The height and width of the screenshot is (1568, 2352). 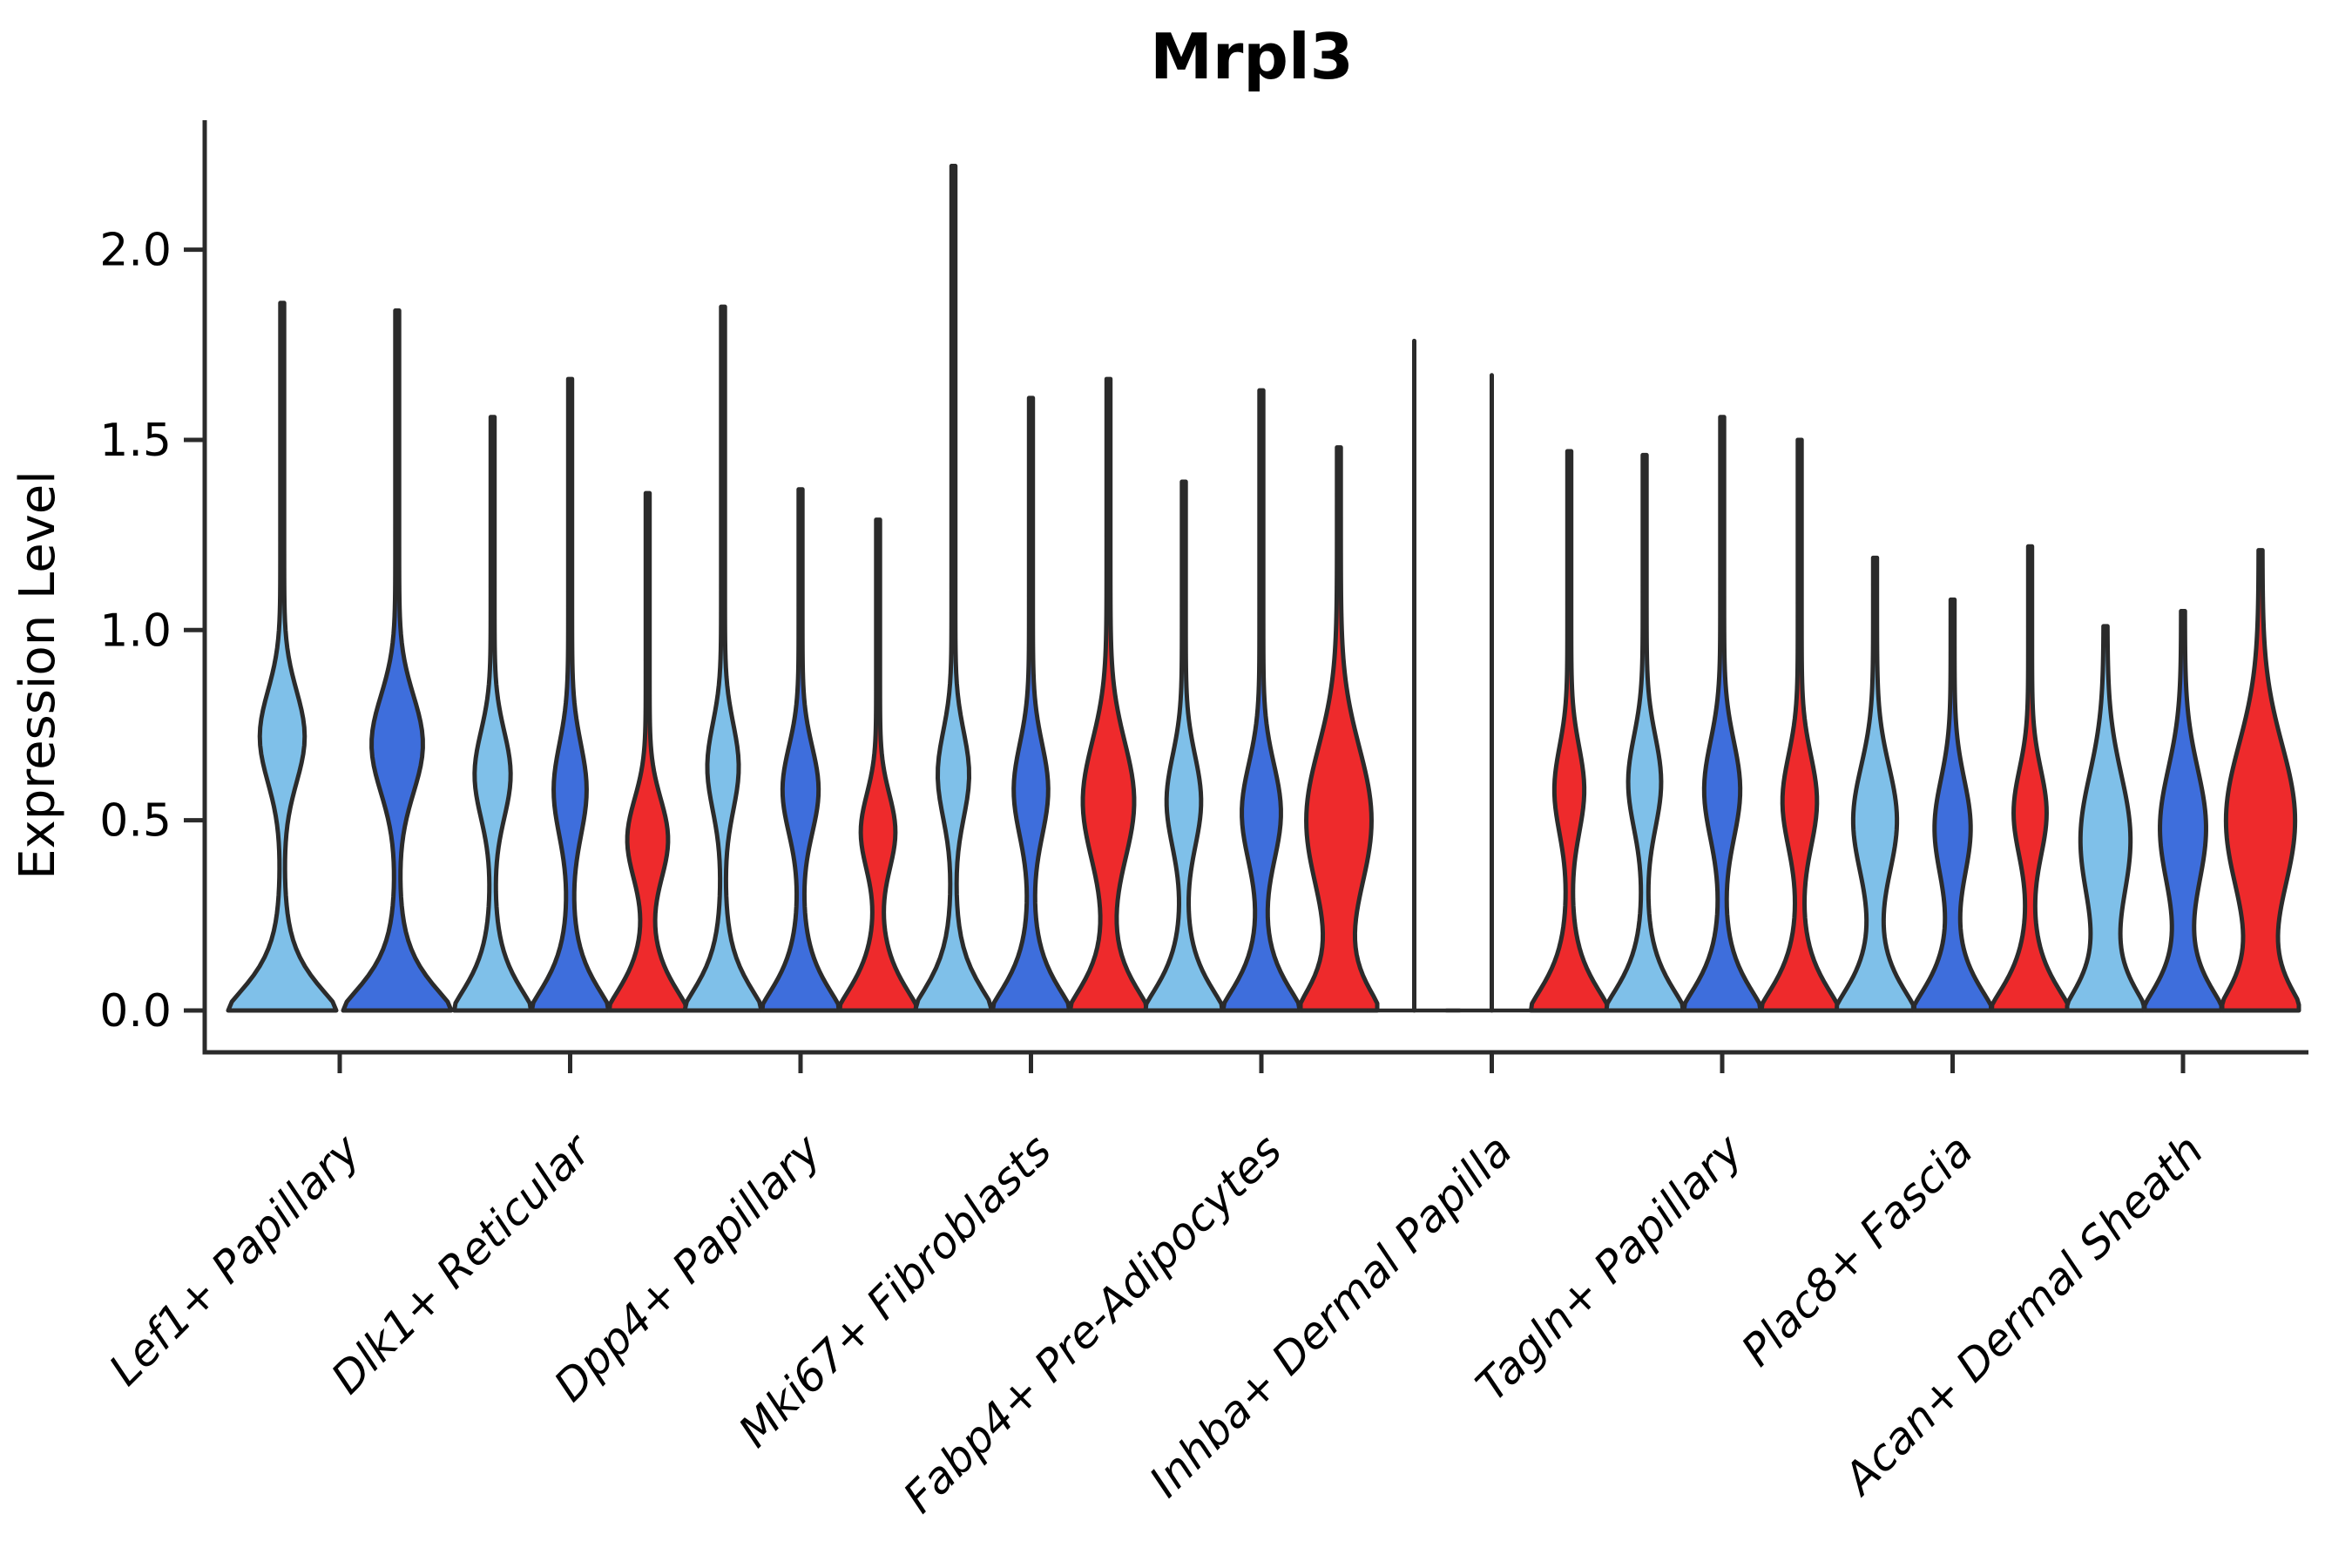 I want to click on x-tick-label-inhba-dermal-papilla: Inhba+ Dermal Papilla, so click(x=1331, y=1315).